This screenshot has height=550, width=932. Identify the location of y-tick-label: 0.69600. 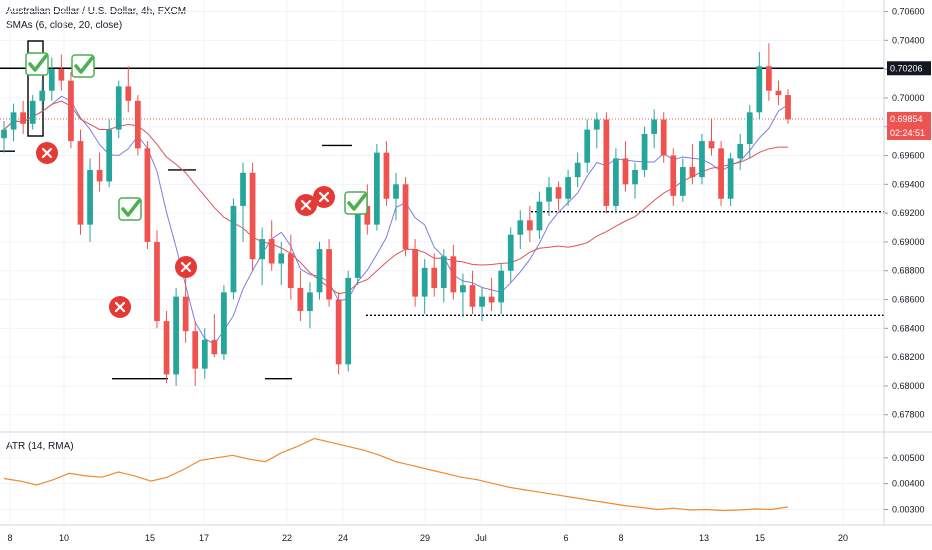
(908, 156).